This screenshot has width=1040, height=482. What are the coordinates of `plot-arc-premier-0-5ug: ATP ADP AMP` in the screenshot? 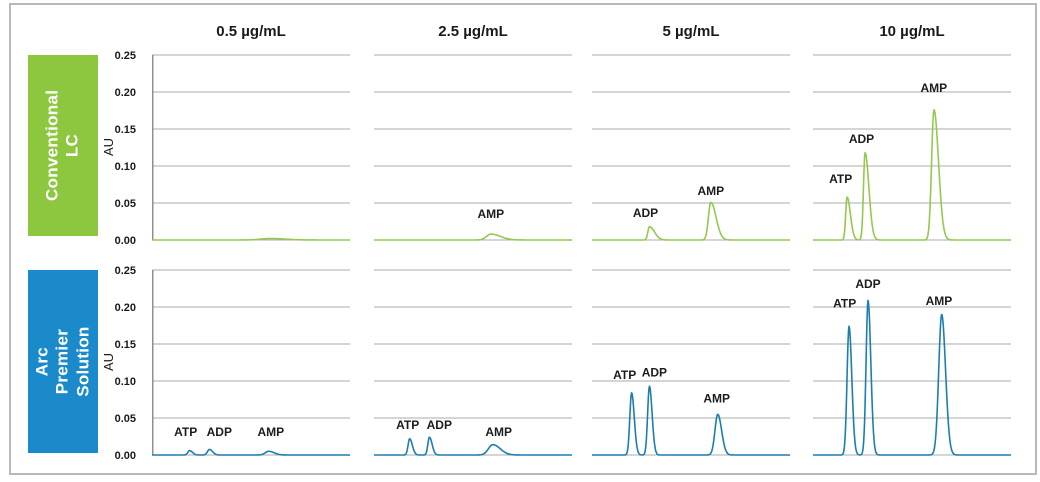 It's located at (251, 362).